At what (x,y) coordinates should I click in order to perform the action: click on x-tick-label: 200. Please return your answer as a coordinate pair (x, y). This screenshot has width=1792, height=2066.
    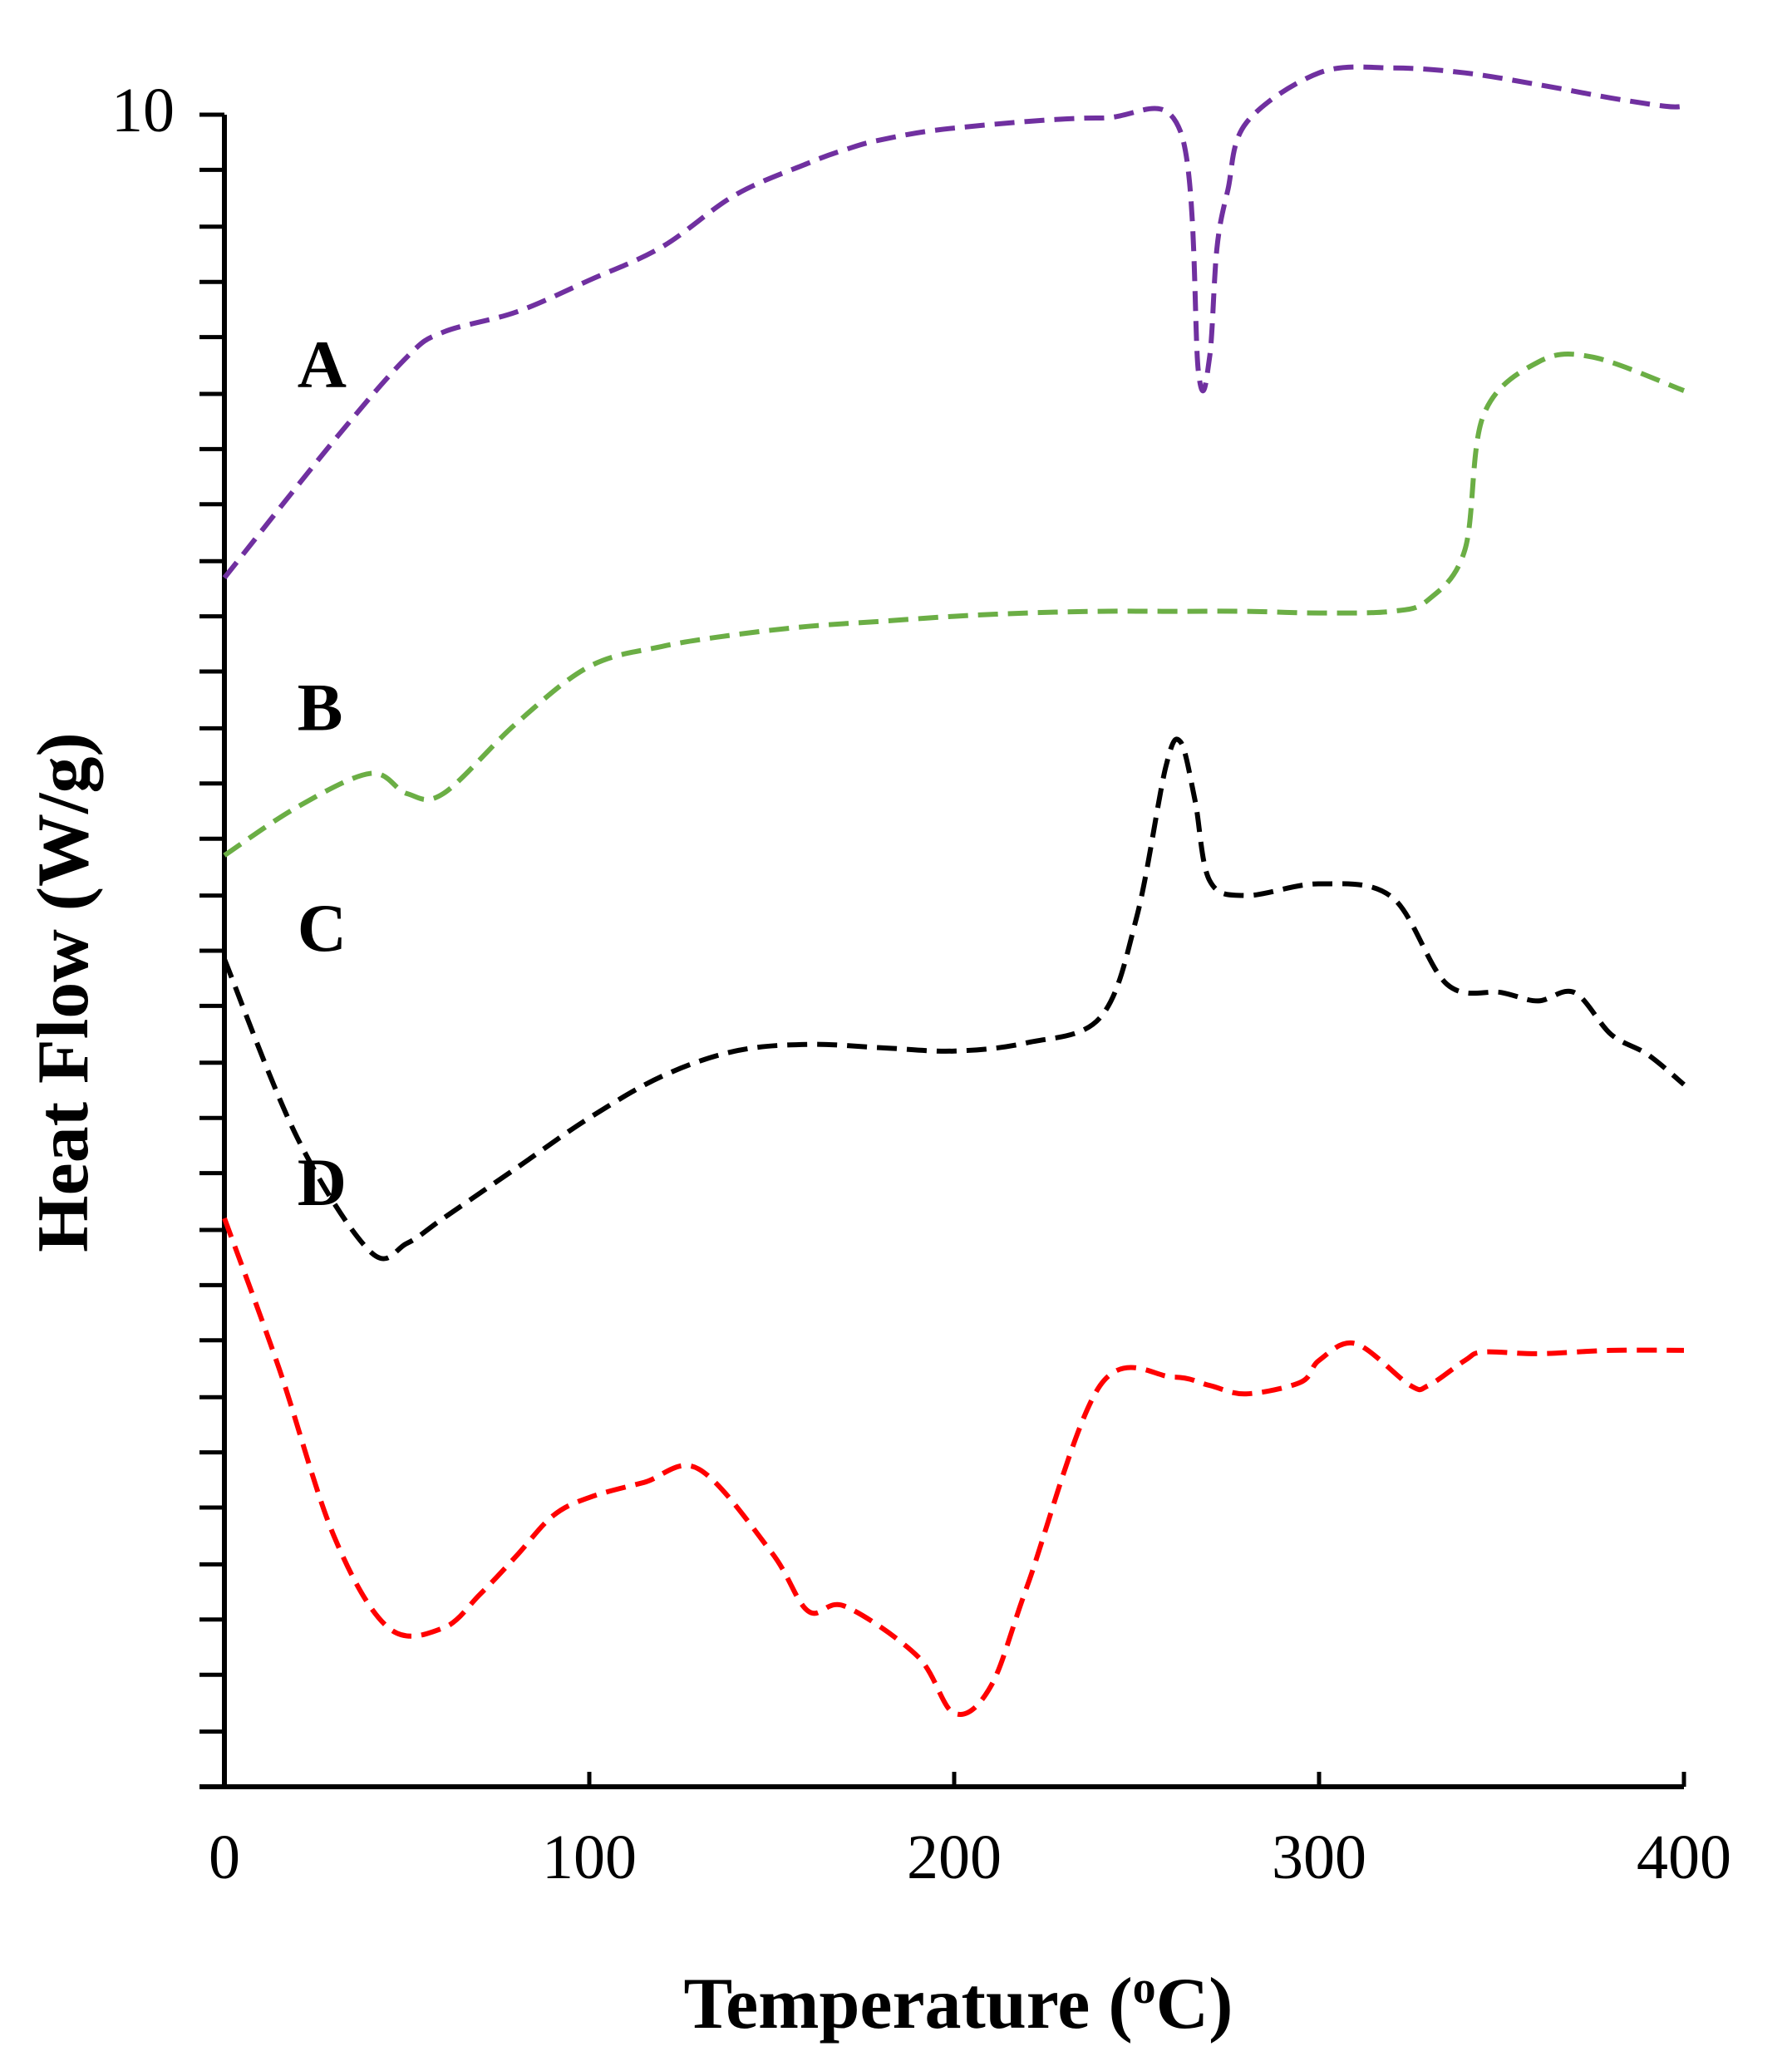
    Looking at the image, I should click on (955, 1857).